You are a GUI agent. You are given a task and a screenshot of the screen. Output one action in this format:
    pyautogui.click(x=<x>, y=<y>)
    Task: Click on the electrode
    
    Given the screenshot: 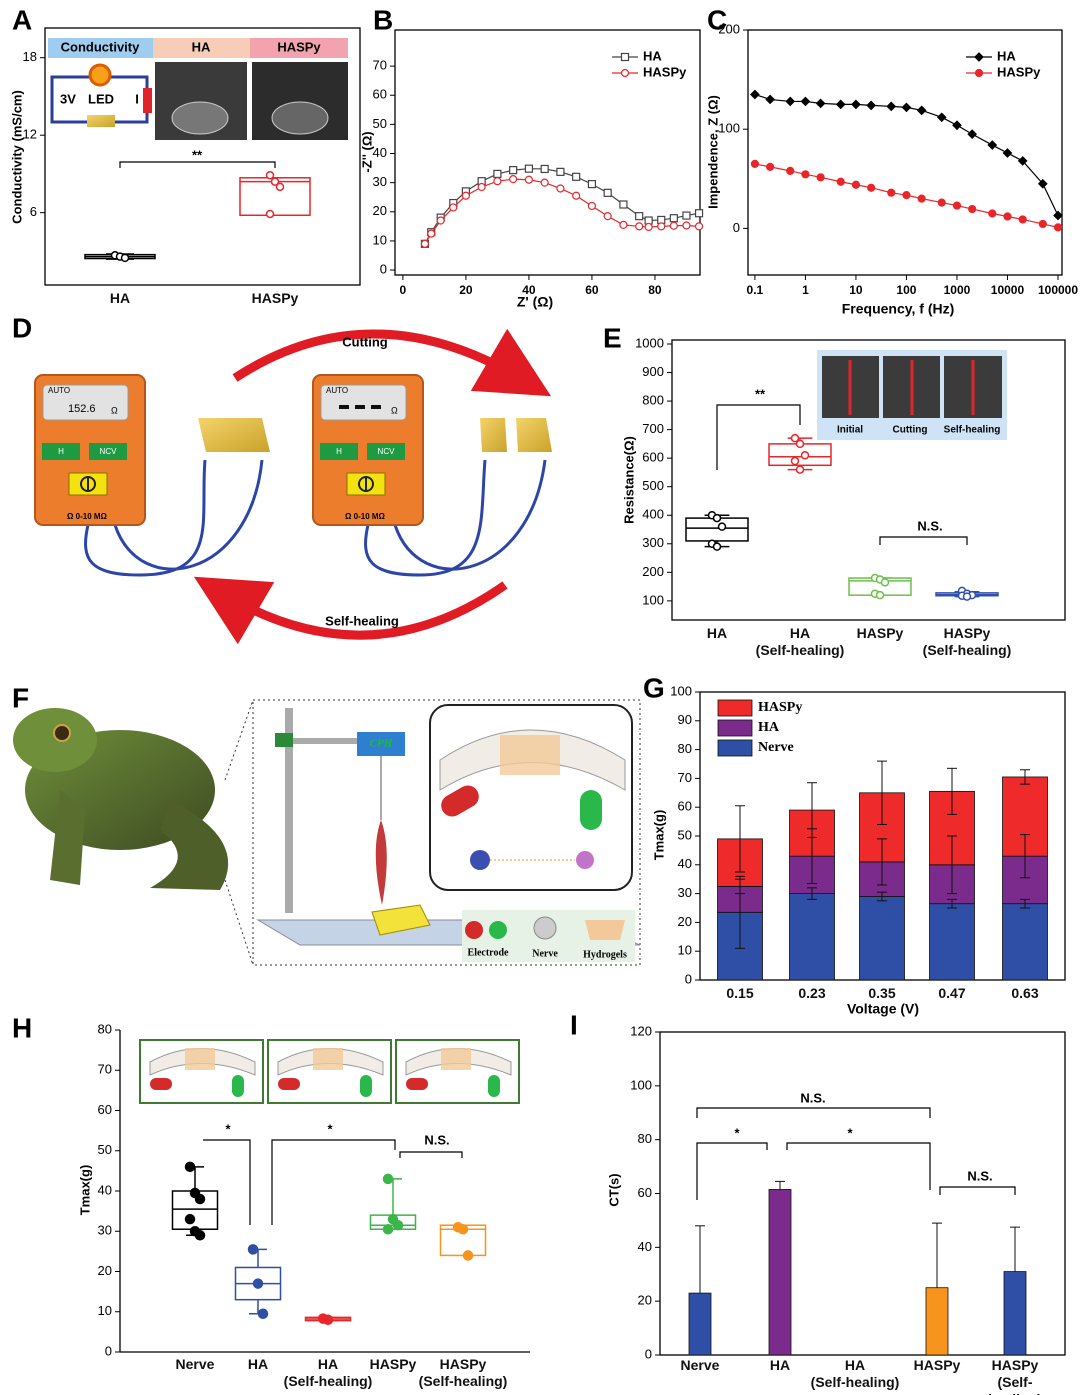 What is the action you would take?
    pyautogui.click(x=289, y=1084)
    